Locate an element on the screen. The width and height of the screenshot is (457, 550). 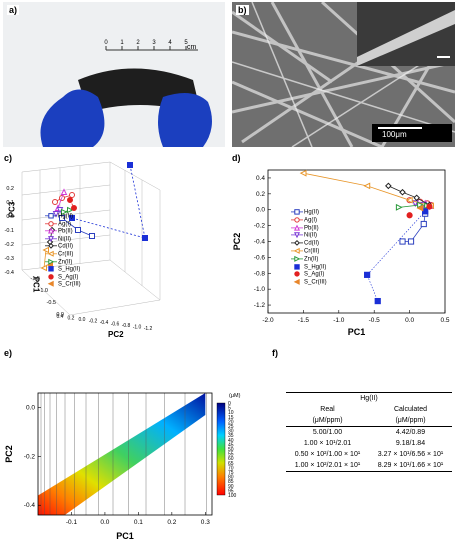
x-tick-label: 0.3 is located at coordinates (205, 522).